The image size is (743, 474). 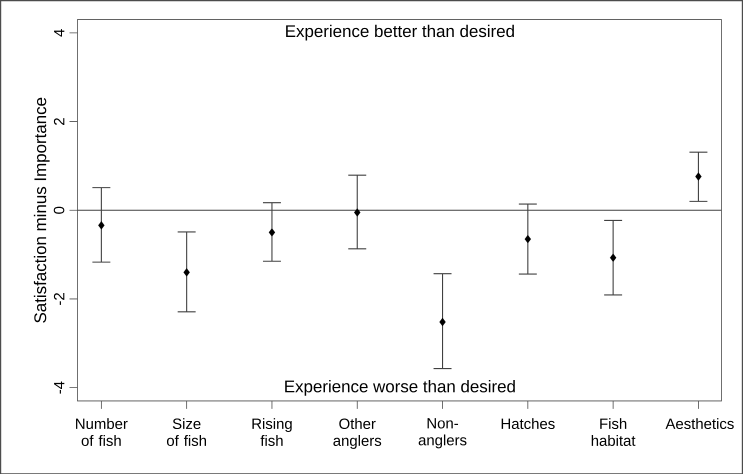 What do you see at coordinates (102, 432) in the screenshot?
I see `x-tick-label: Number of fish` at bounding box center [102, 432].